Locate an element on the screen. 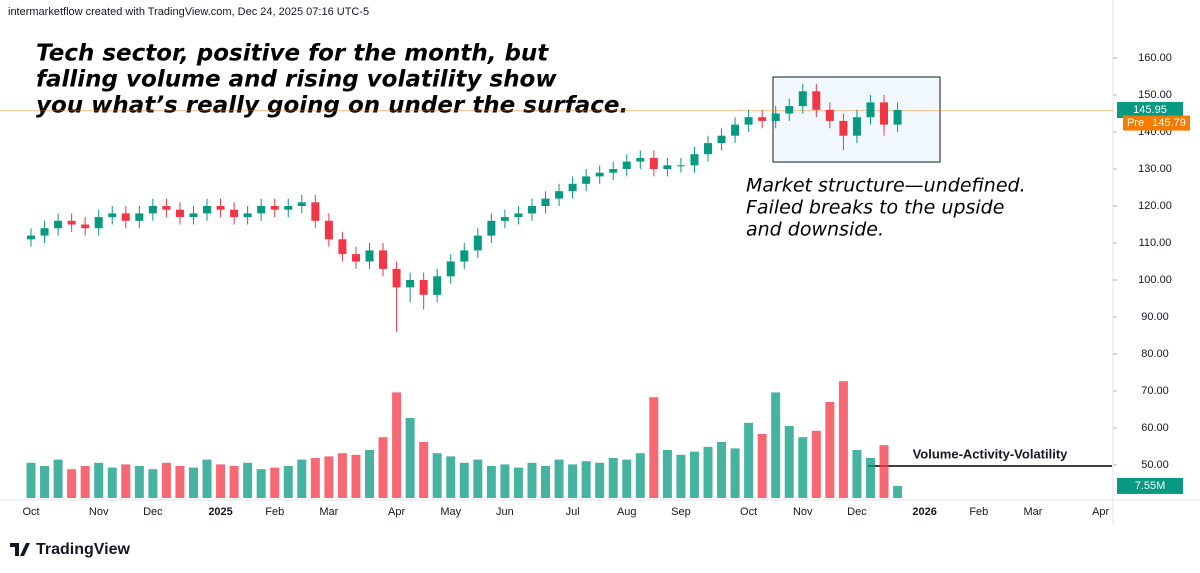  logo-mark is located at coordinates (20, 549).